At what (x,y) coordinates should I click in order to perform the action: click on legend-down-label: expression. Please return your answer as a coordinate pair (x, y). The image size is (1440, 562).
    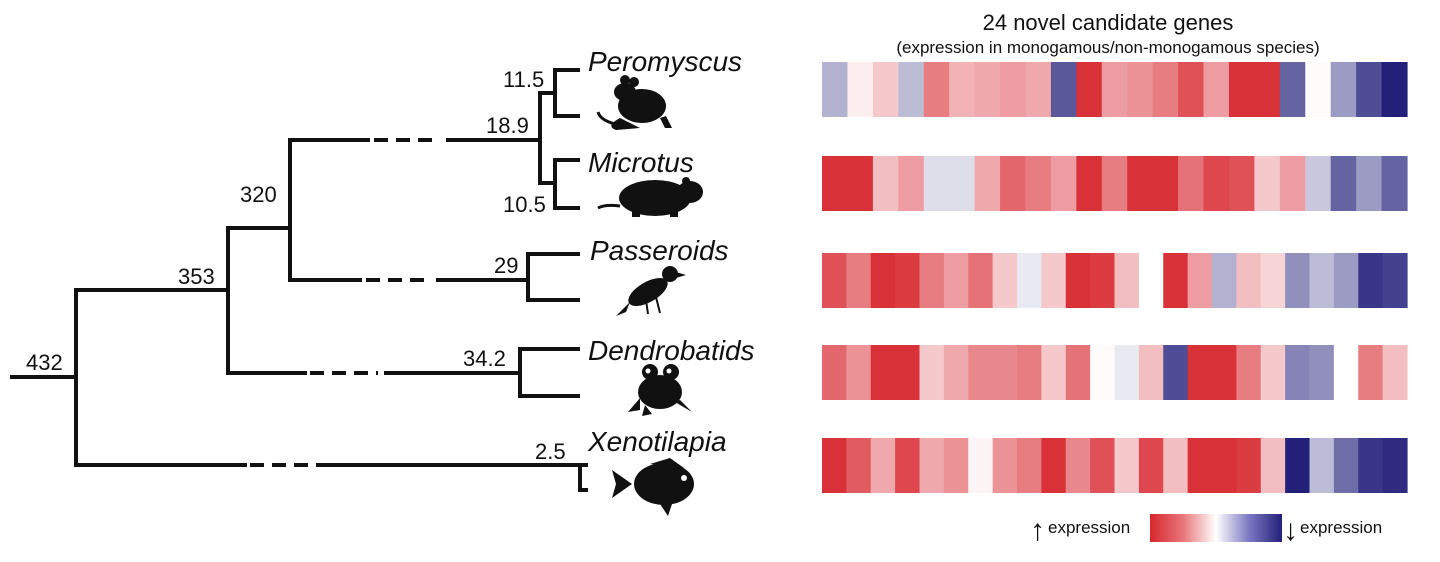
    Looking at the image, I should click on (1341, 527).